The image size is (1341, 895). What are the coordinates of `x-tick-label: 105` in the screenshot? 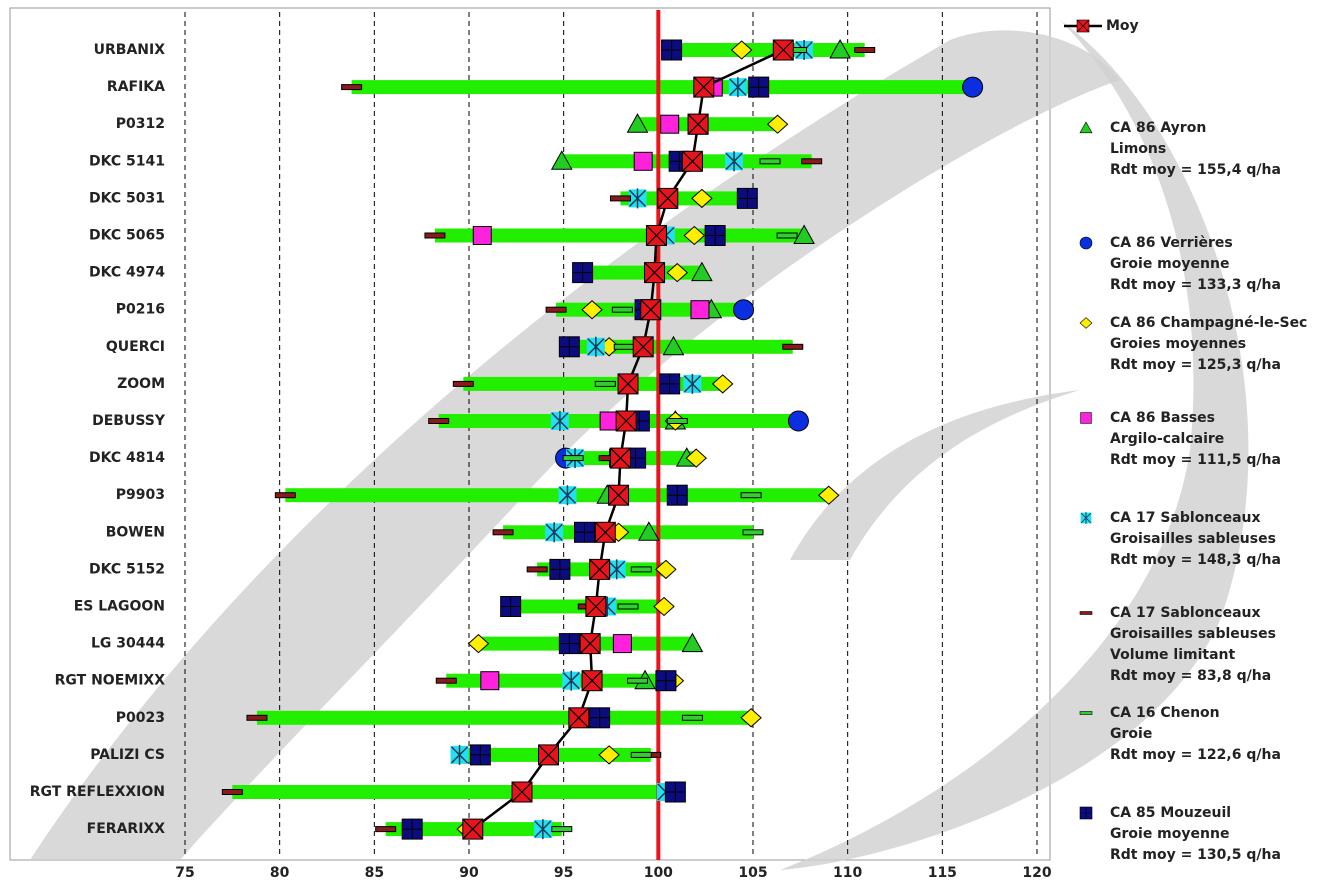 It's located at (752, 873).